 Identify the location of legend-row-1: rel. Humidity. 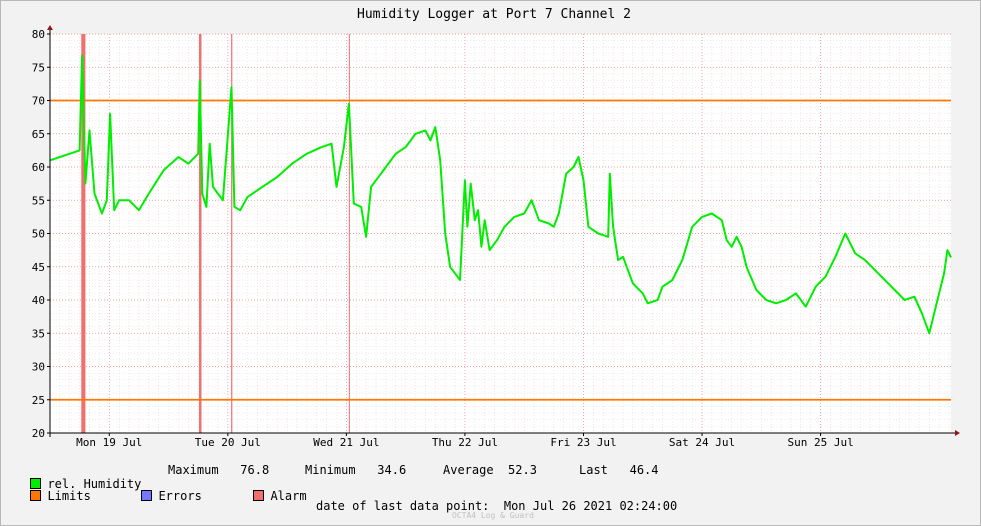
(78, 477).